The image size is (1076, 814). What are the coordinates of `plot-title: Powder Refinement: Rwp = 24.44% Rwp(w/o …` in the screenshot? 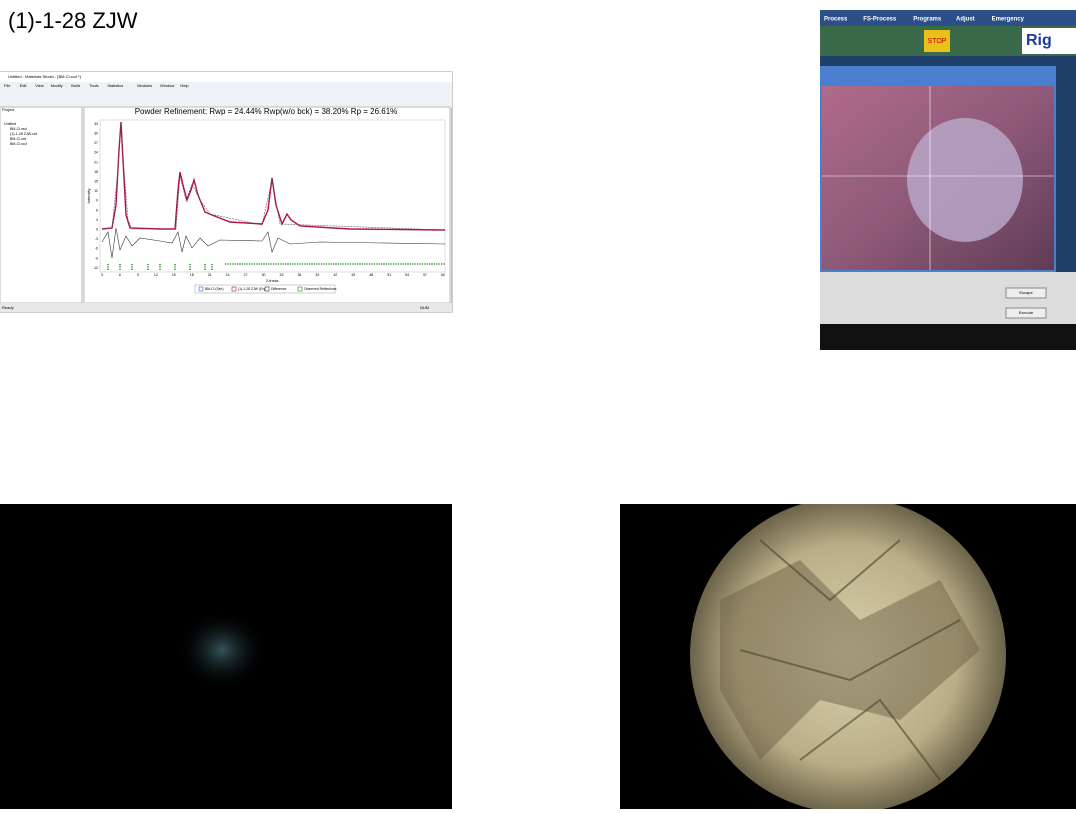 It's located at (266, 111).